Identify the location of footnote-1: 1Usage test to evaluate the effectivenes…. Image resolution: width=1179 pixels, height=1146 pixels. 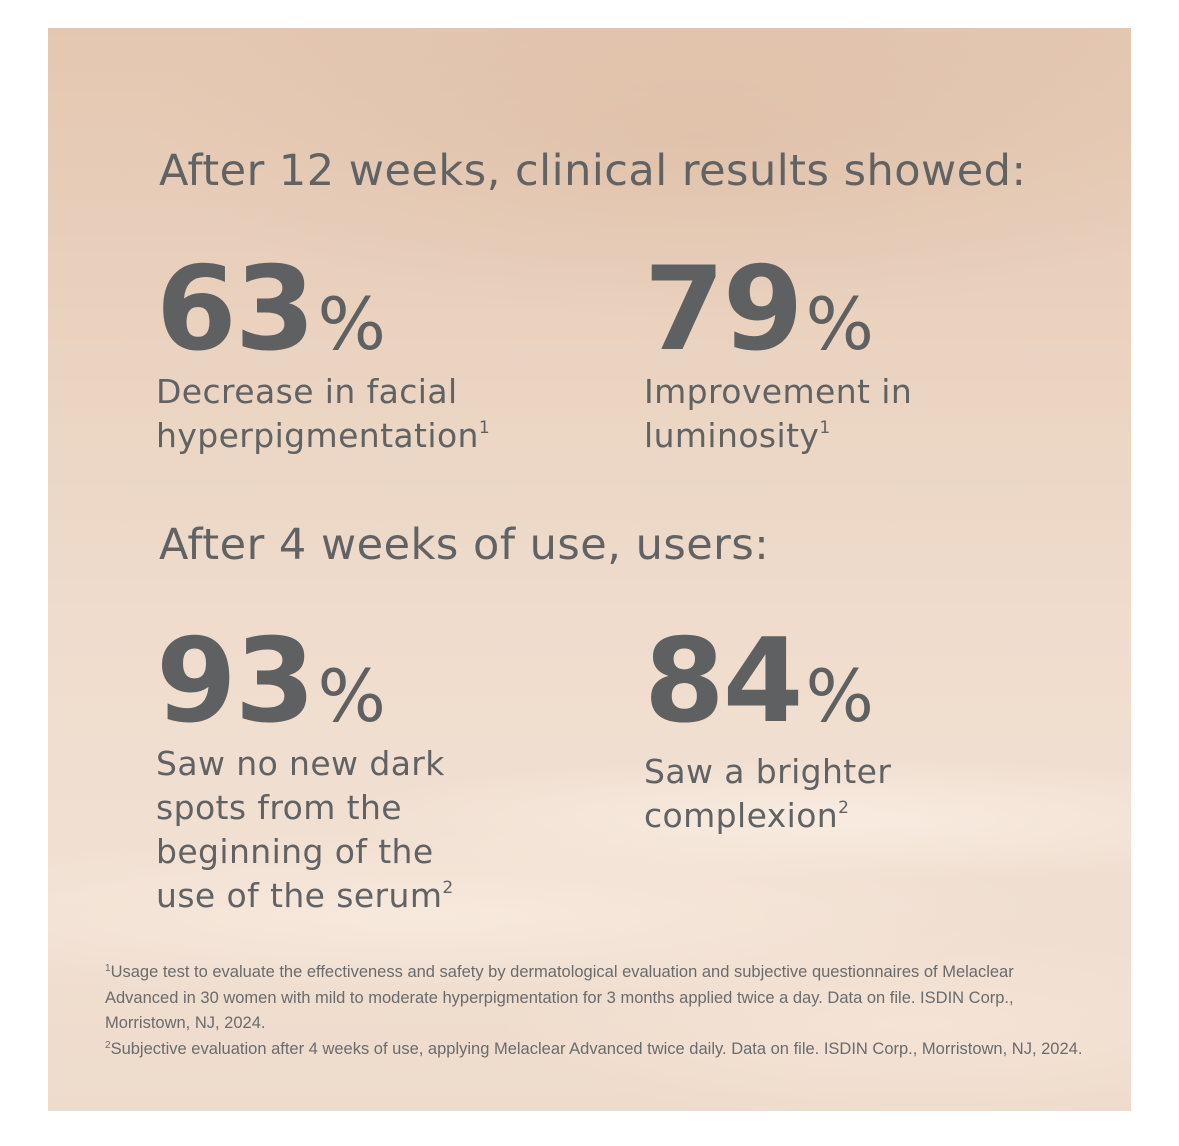
(595, 998).